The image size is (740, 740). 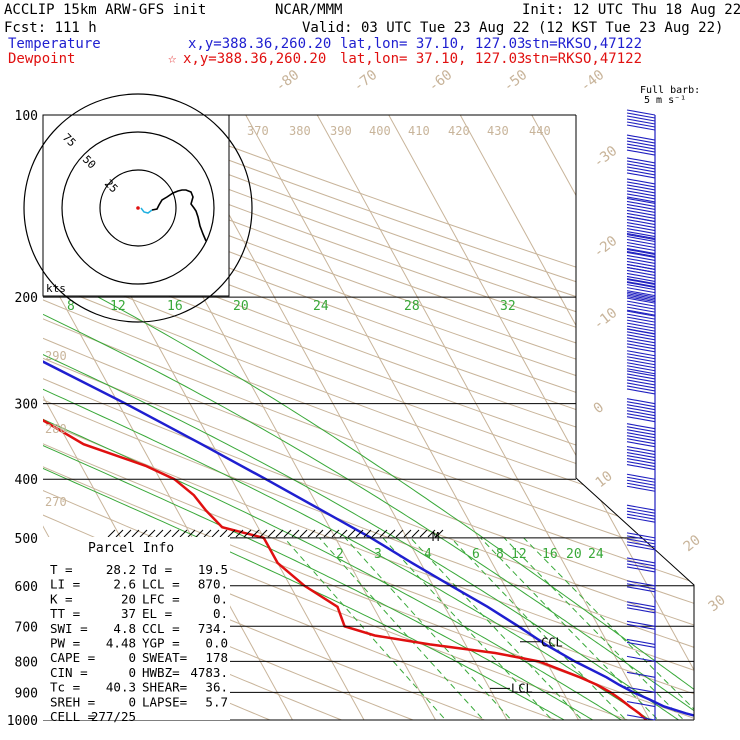 I want to click on parcel-key: T =, so click(x=61, y=569).